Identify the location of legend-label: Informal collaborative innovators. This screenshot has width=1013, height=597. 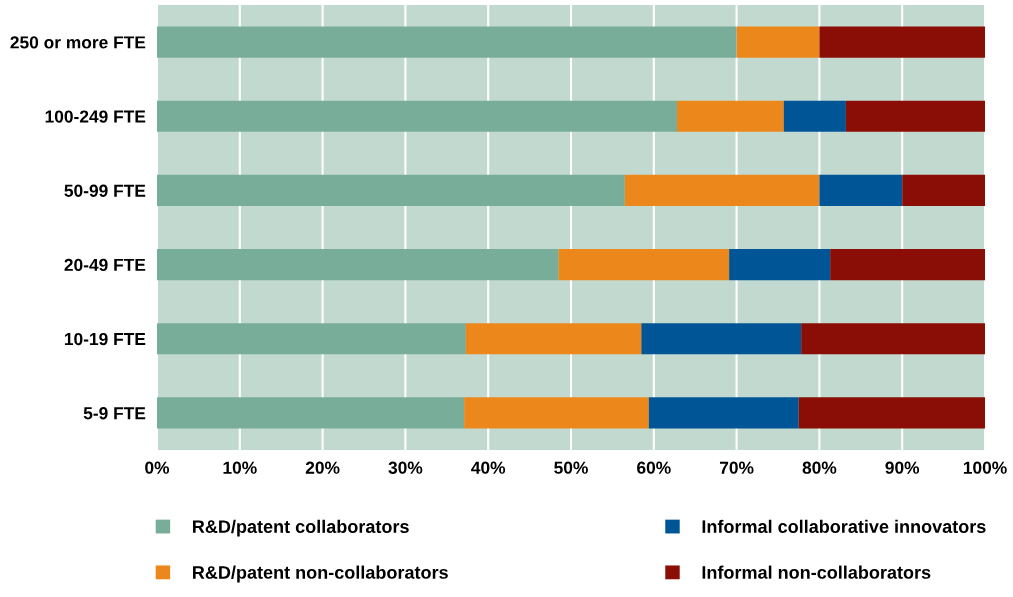
(844, 526).